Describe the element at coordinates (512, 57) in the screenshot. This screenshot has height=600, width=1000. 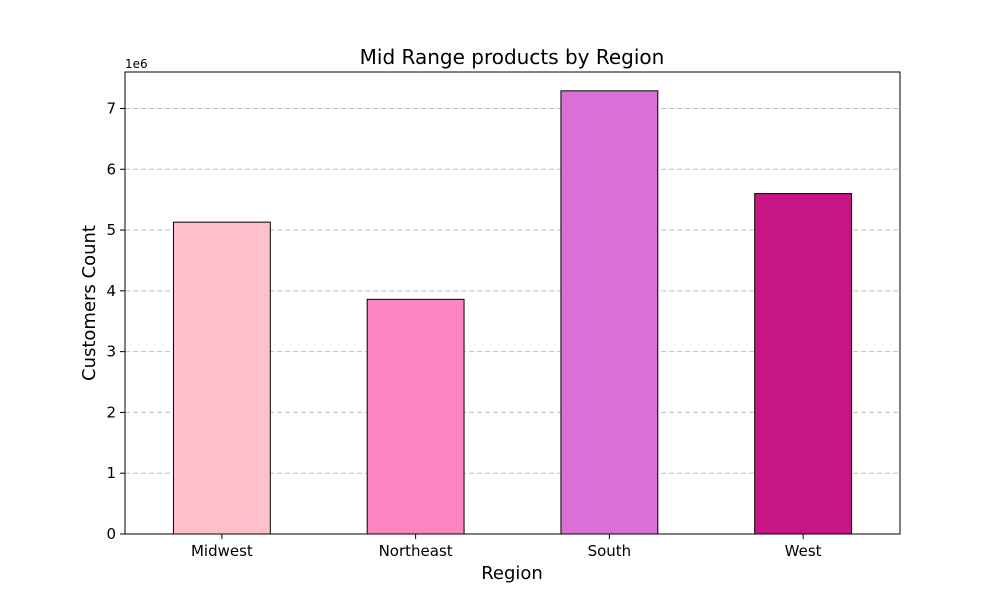
I see `chart-title: Mid Range products by Region` at that location.